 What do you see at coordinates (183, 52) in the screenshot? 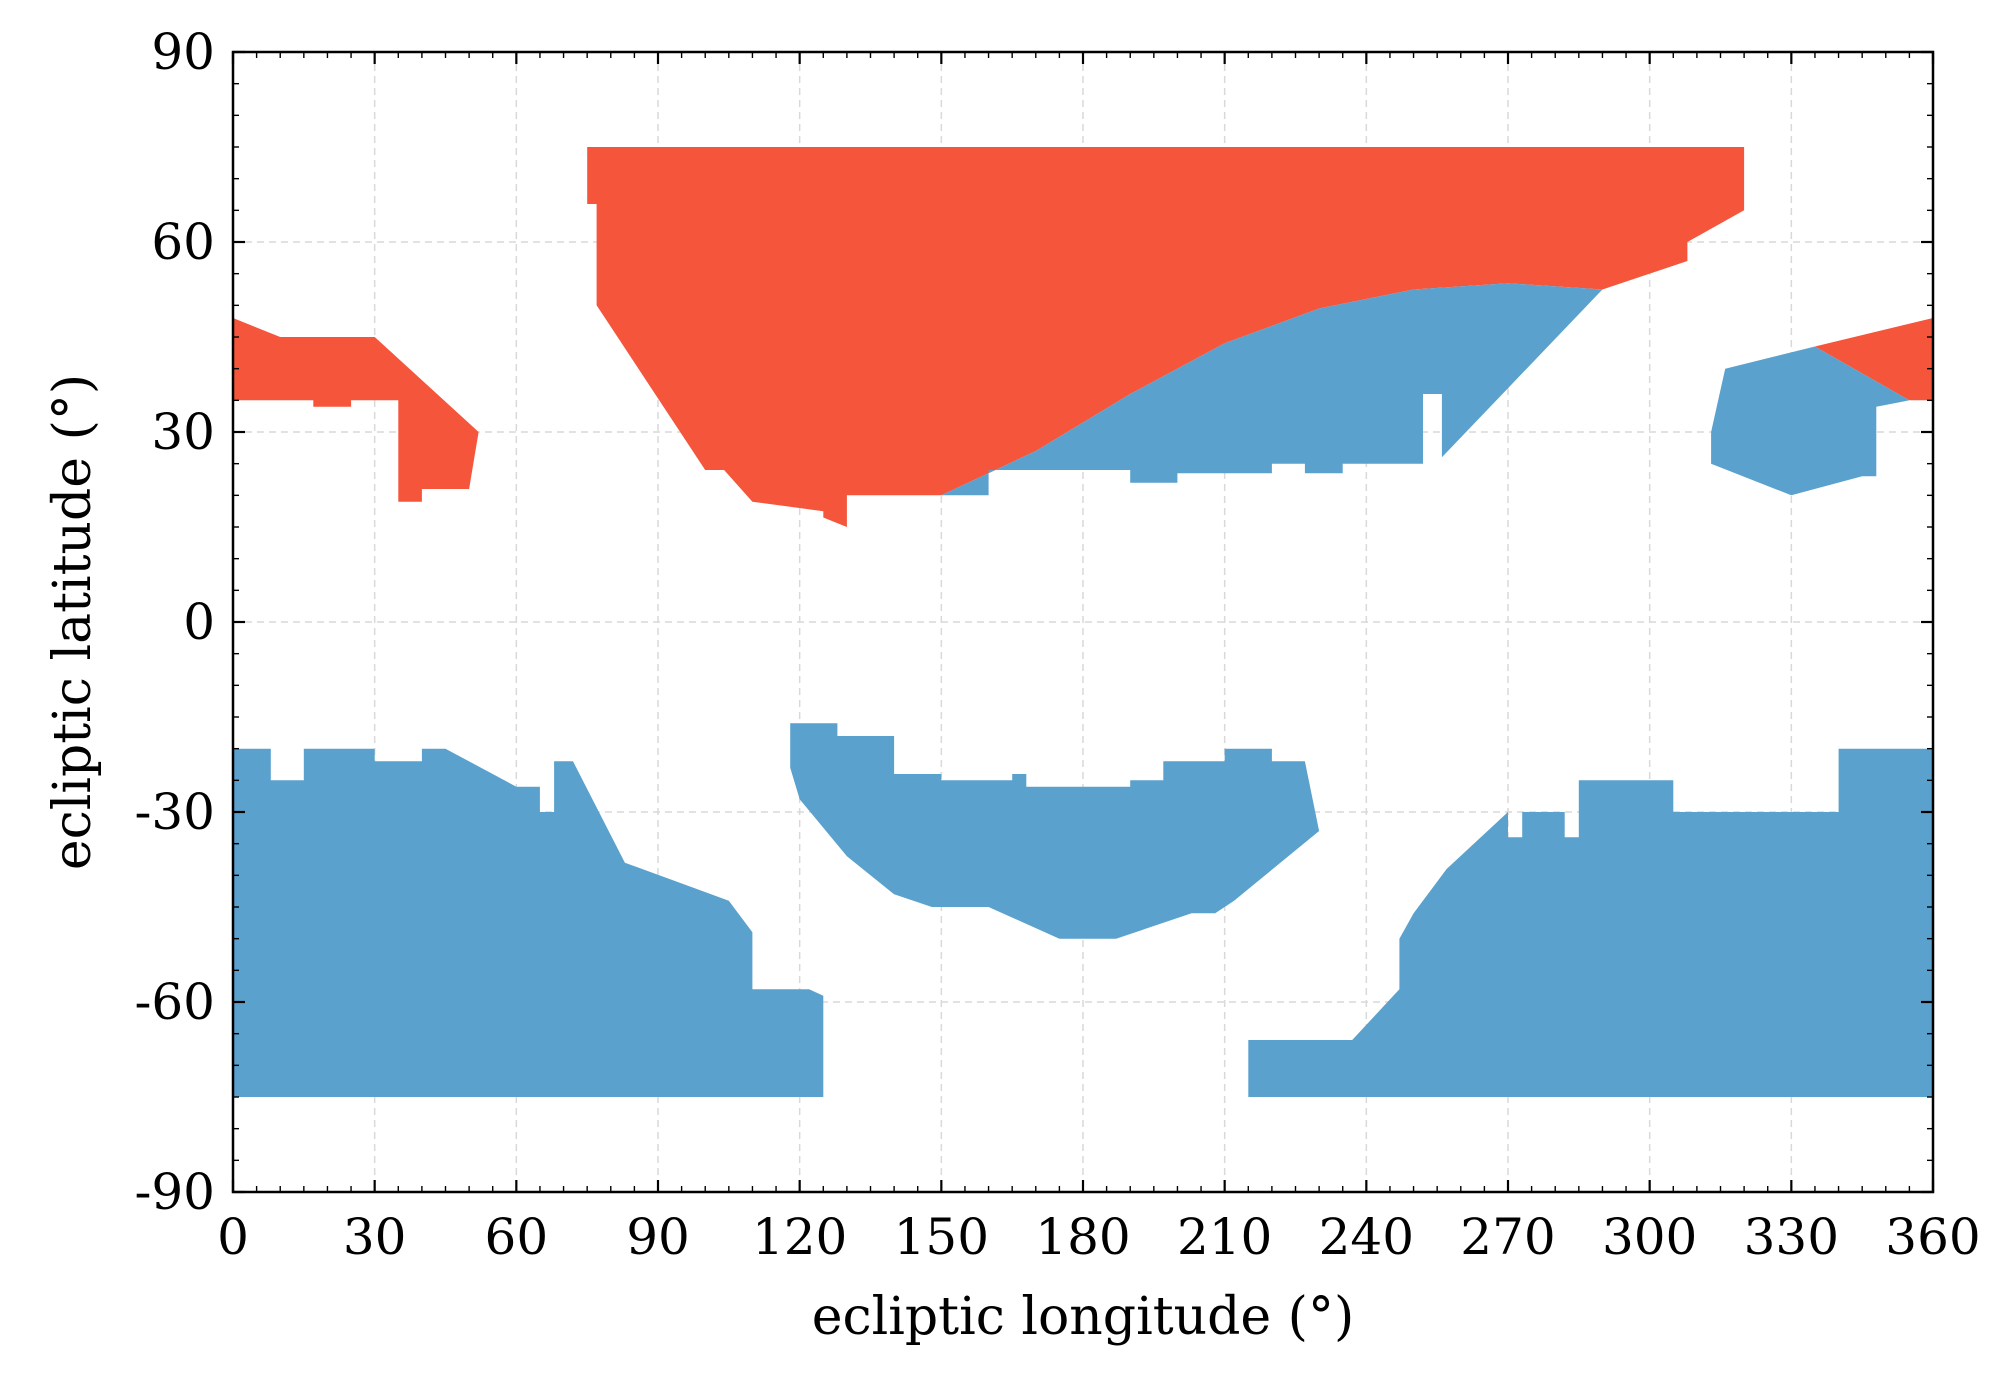
I see `y-tick-label: 90` at bounding box center [183, 52].